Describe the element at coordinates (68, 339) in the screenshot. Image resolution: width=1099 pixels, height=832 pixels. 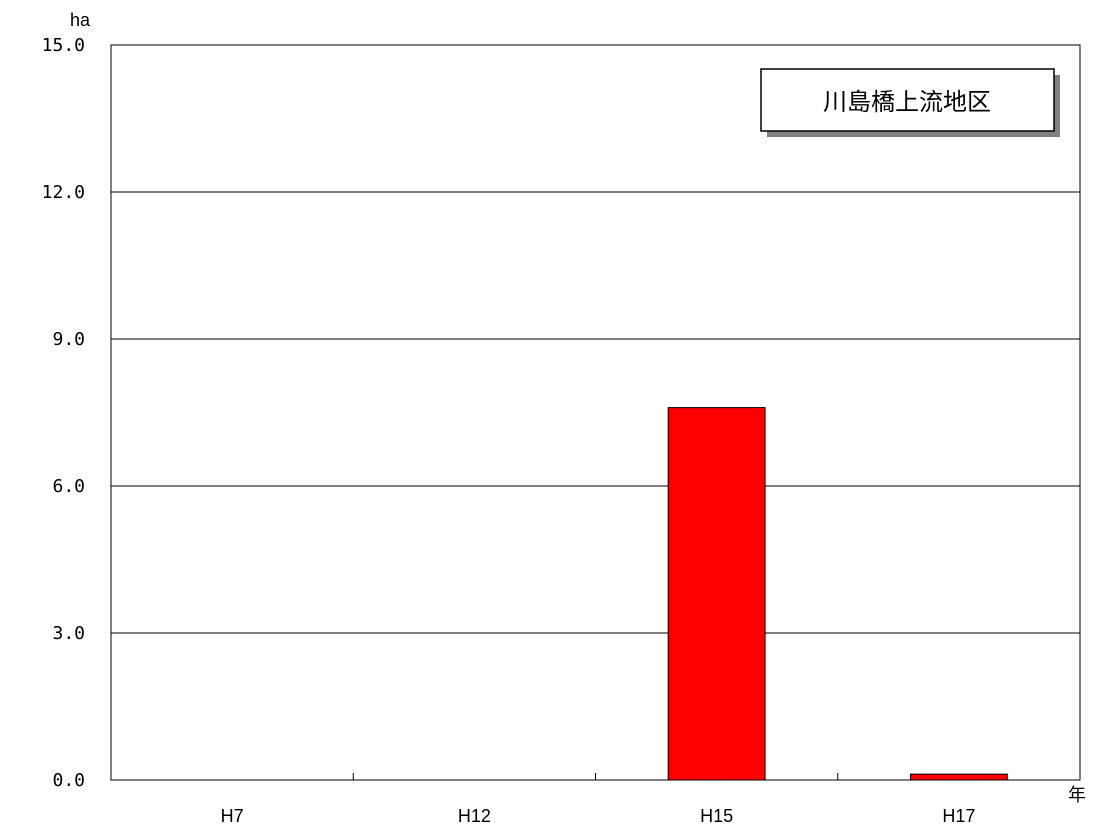
I see `y-tick-label: 9.0` at that location.